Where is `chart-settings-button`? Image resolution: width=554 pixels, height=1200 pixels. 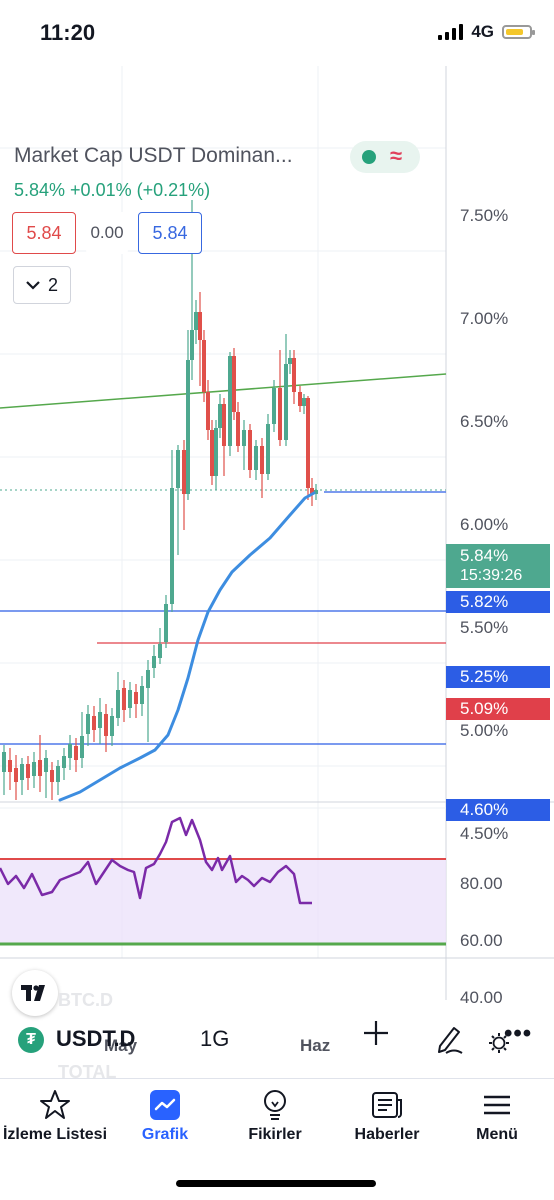 chart-settings-button is located at coordinates (499, 1046).